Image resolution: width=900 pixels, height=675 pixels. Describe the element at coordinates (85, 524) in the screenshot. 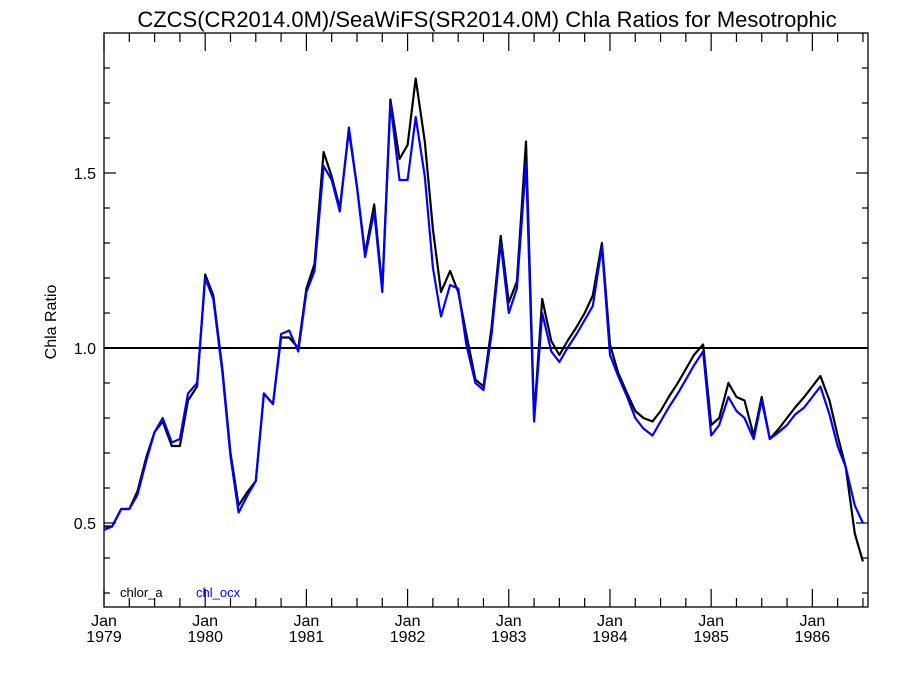

I see `y-tick-label: 0.5` at that location.